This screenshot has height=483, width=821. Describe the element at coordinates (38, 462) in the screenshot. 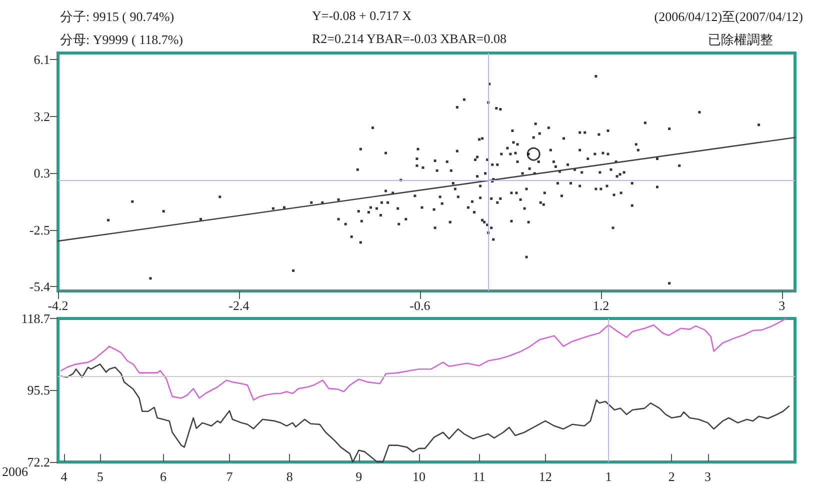

I see `y-tick-label: 72.2` at that location.